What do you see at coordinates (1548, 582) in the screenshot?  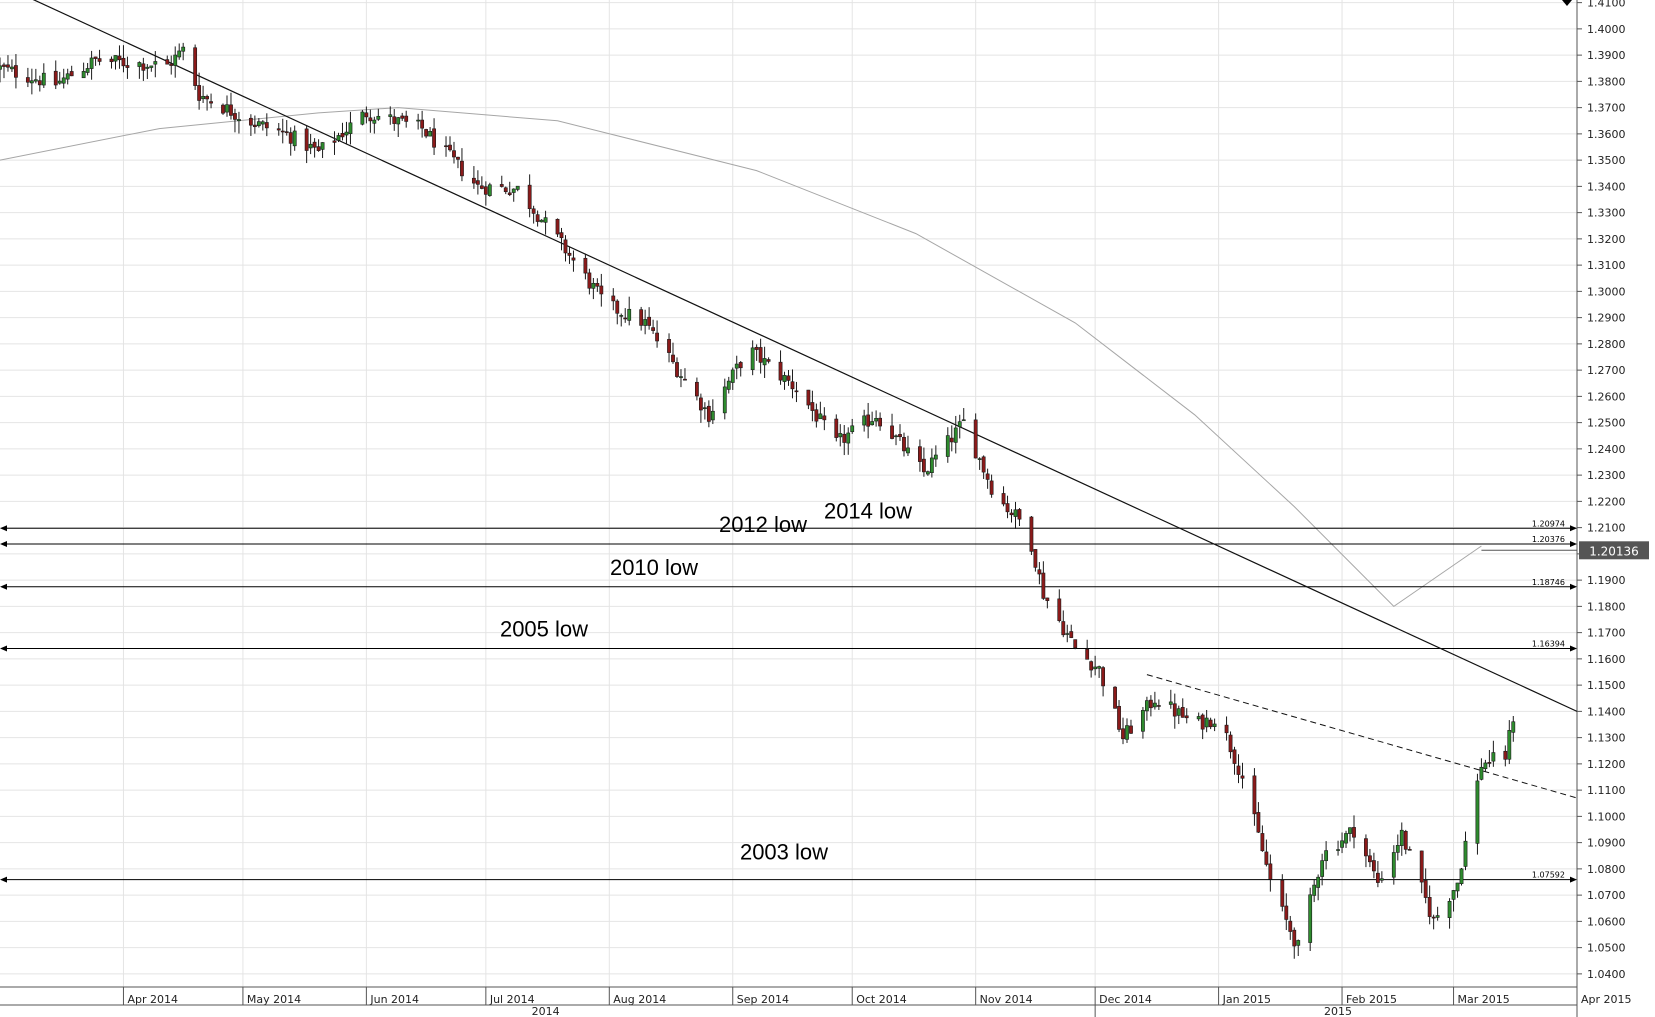 I see `level-value-tag: 1.18746` at bounding box center [1548, 582].